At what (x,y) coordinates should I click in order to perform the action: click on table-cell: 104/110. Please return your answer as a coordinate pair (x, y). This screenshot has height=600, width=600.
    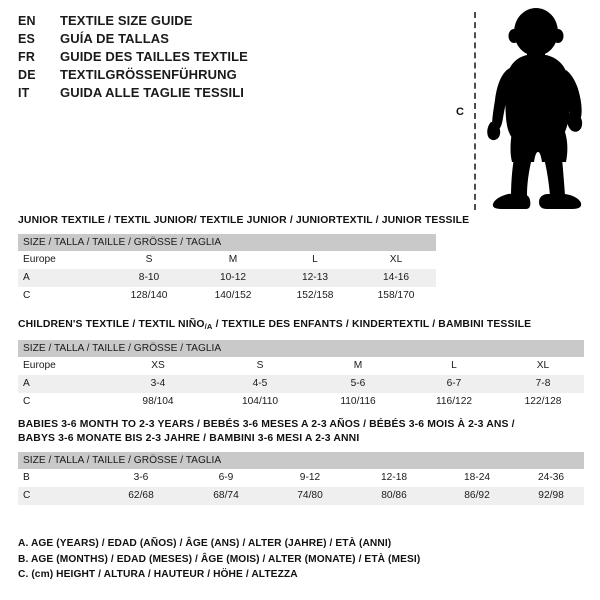
    Looking at the image, I should click on (260, 402).